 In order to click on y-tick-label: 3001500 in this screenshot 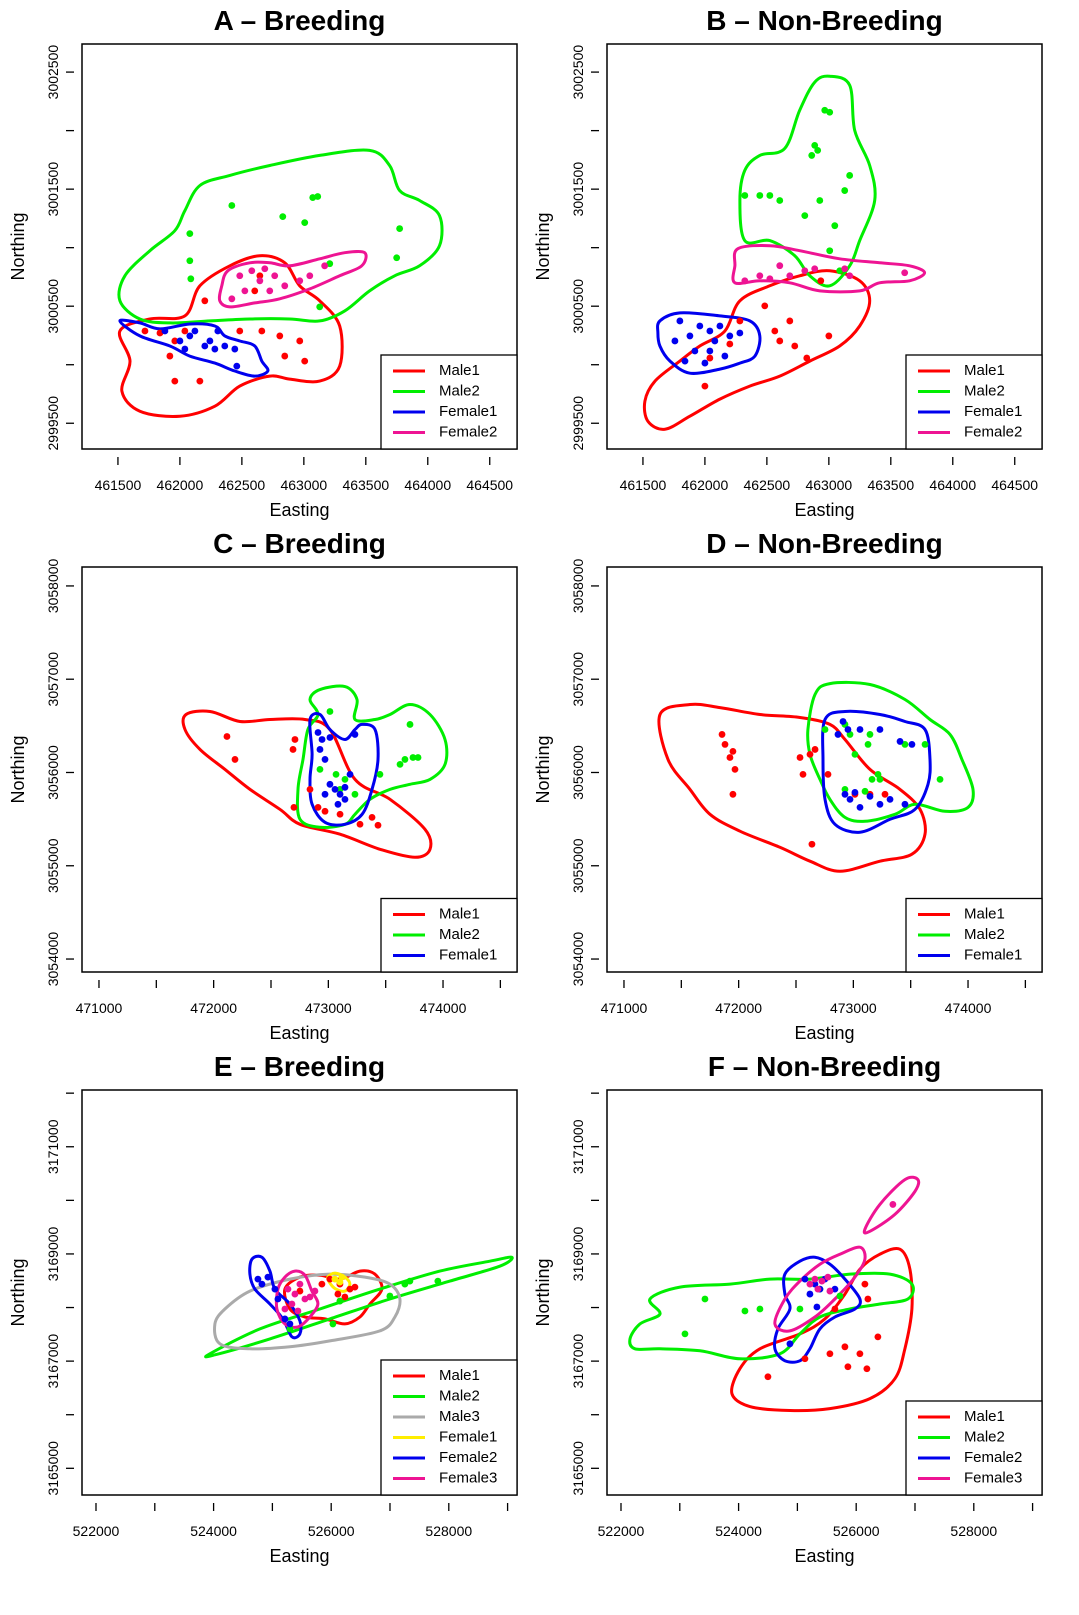, I will do `click(53, 189)`.